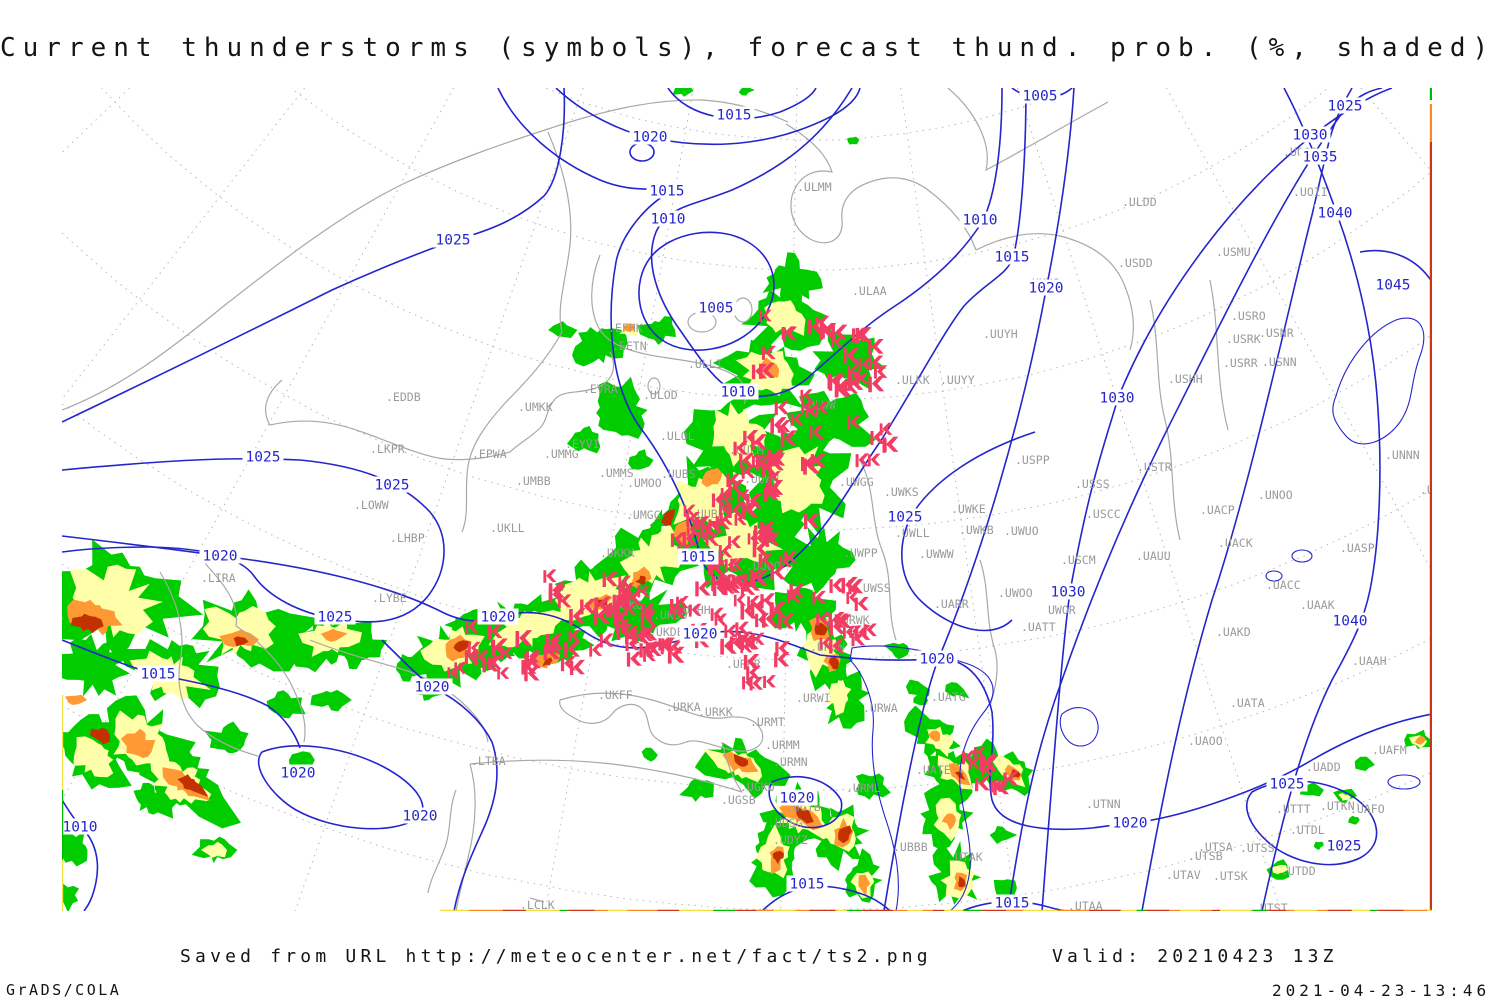 The image size is (1500, 1000). I want to click on svg-text: .UMMG, so click(561, 454).